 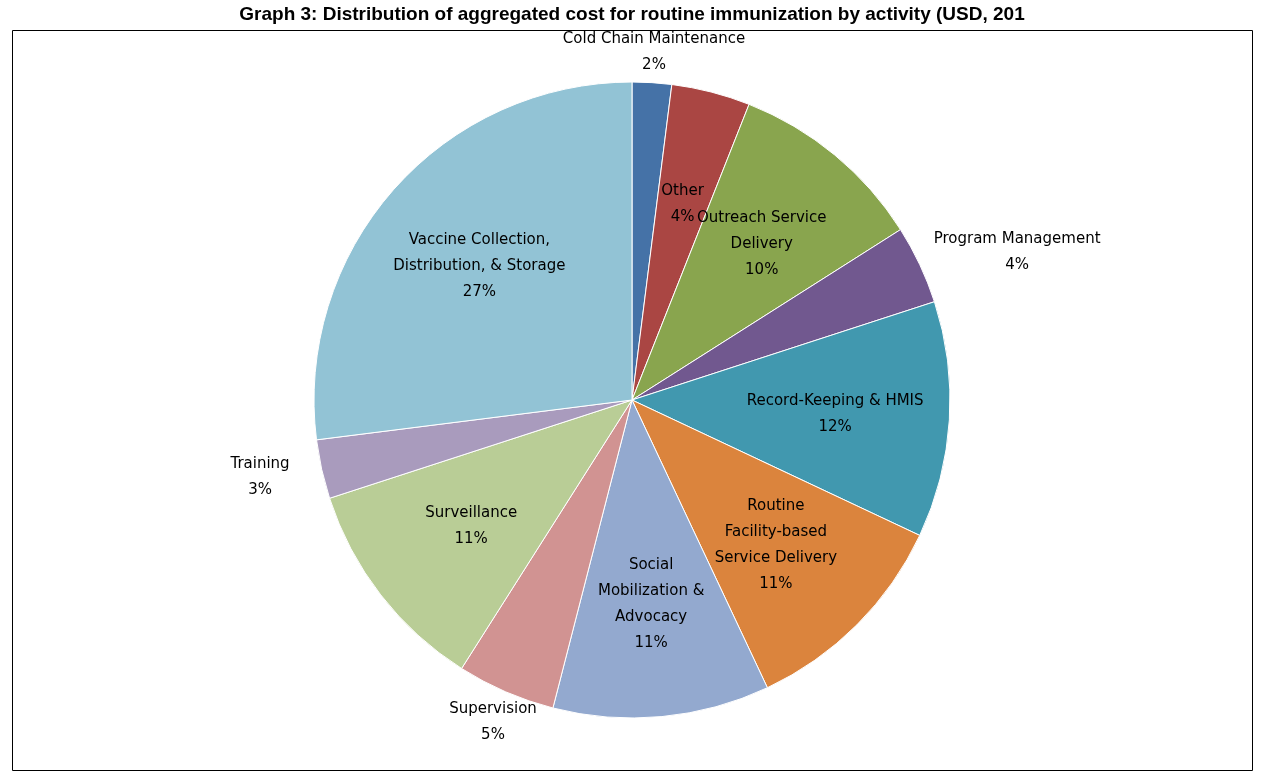 What do you see at coordinates (776, 530) in the screenshot?
I see `slice-label: Routine Facility-based Service Delivery` at bounding box center [776, 530].